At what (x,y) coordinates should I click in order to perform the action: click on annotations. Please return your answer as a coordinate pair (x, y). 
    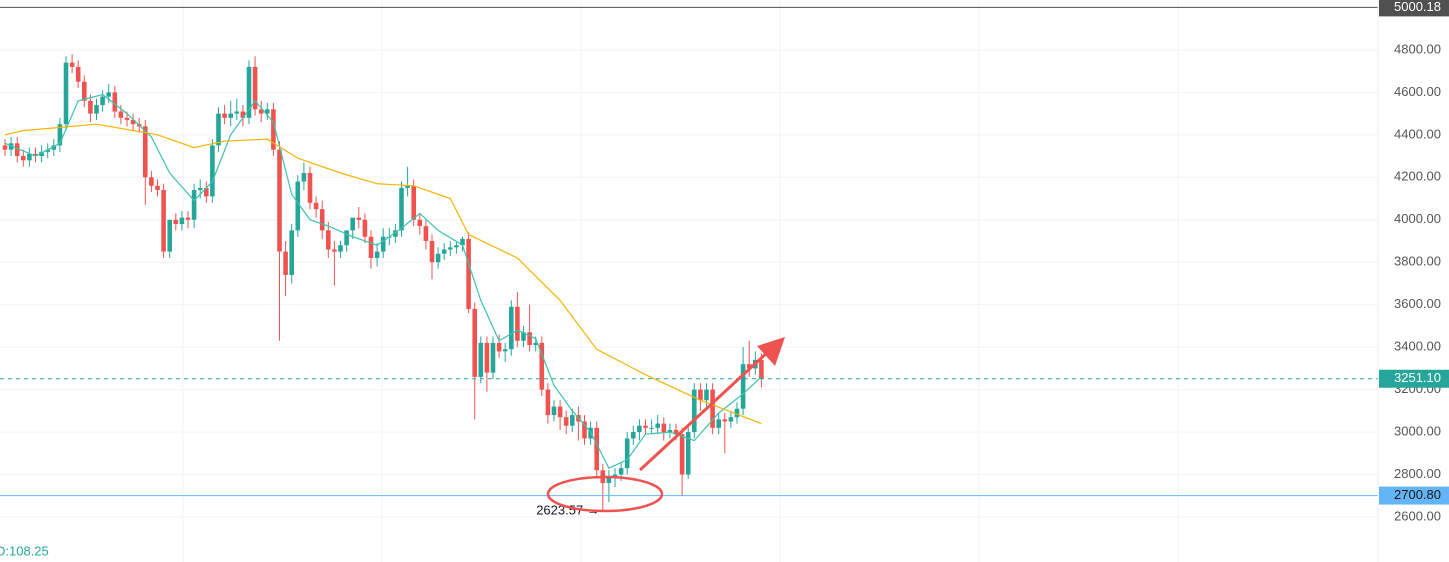
    Looking at the image, I should click on (665, 425).